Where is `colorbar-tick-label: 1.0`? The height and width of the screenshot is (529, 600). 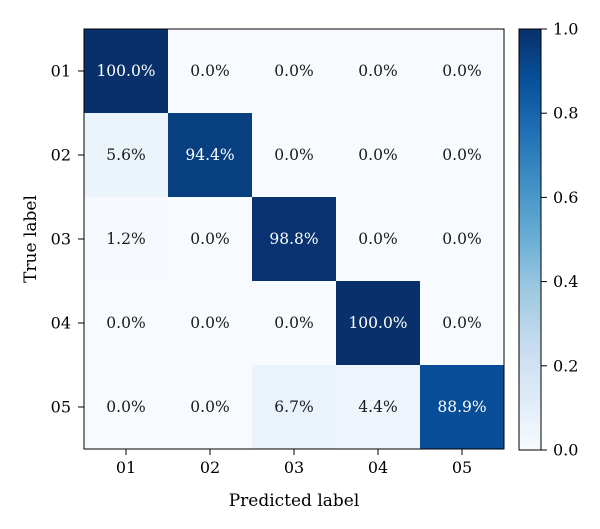 colorbar-tick-label: 1.0 is located at coordinates (565, 29).